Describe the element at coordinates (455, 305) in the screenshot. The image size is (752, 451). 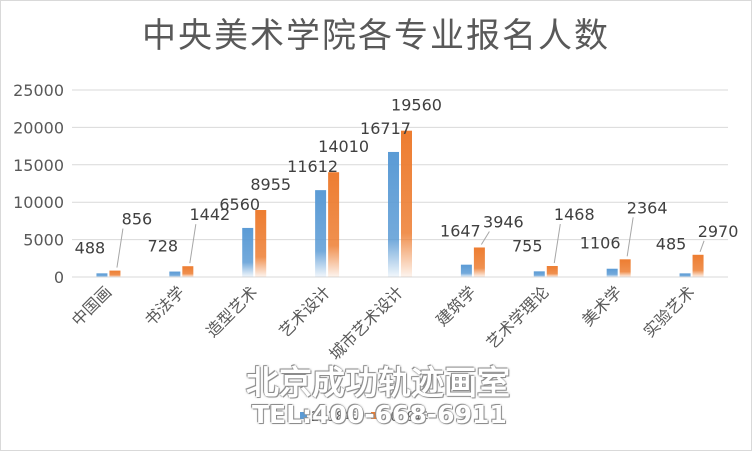
I see `x-tick-label: 建筑学` at that location.